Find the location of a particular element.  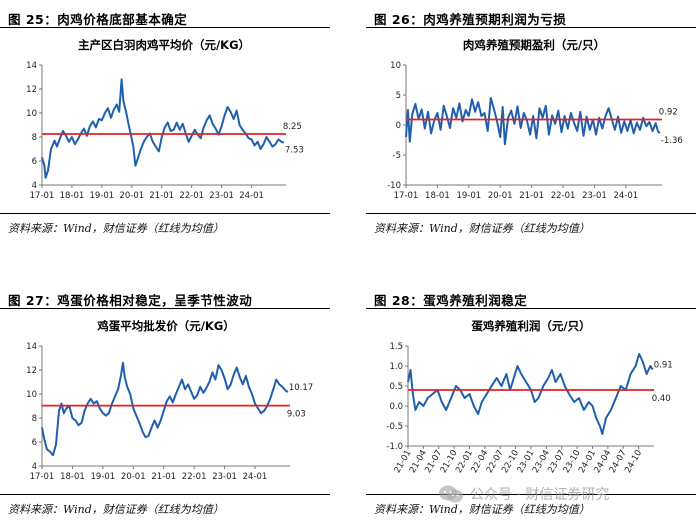

y-tick-label: -10 is located at coordinates (394, 186).